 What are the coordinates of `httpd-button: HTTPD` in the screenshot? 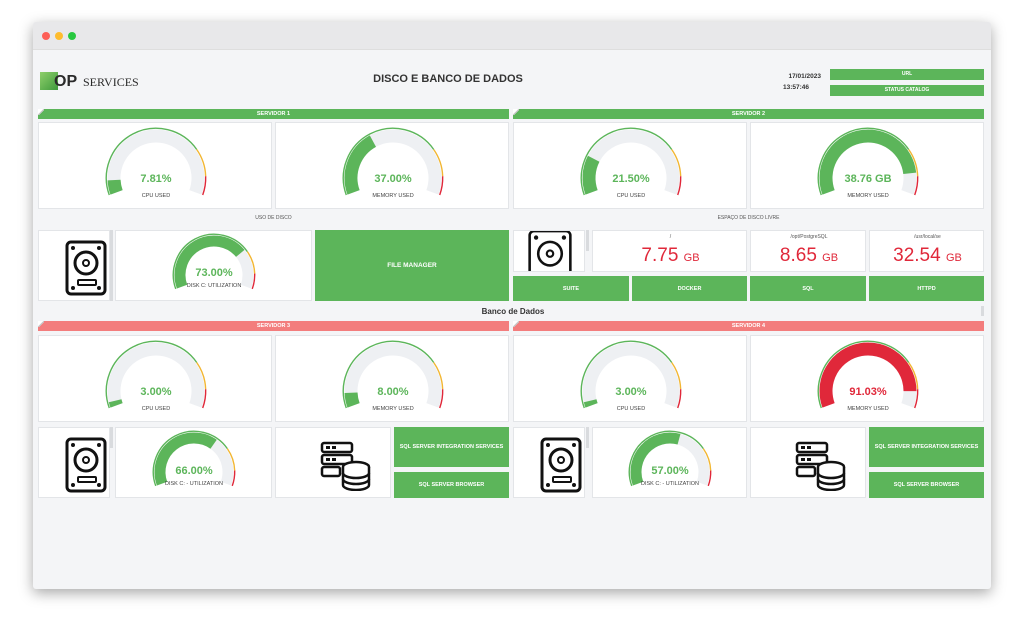 It's located at (926, 288).